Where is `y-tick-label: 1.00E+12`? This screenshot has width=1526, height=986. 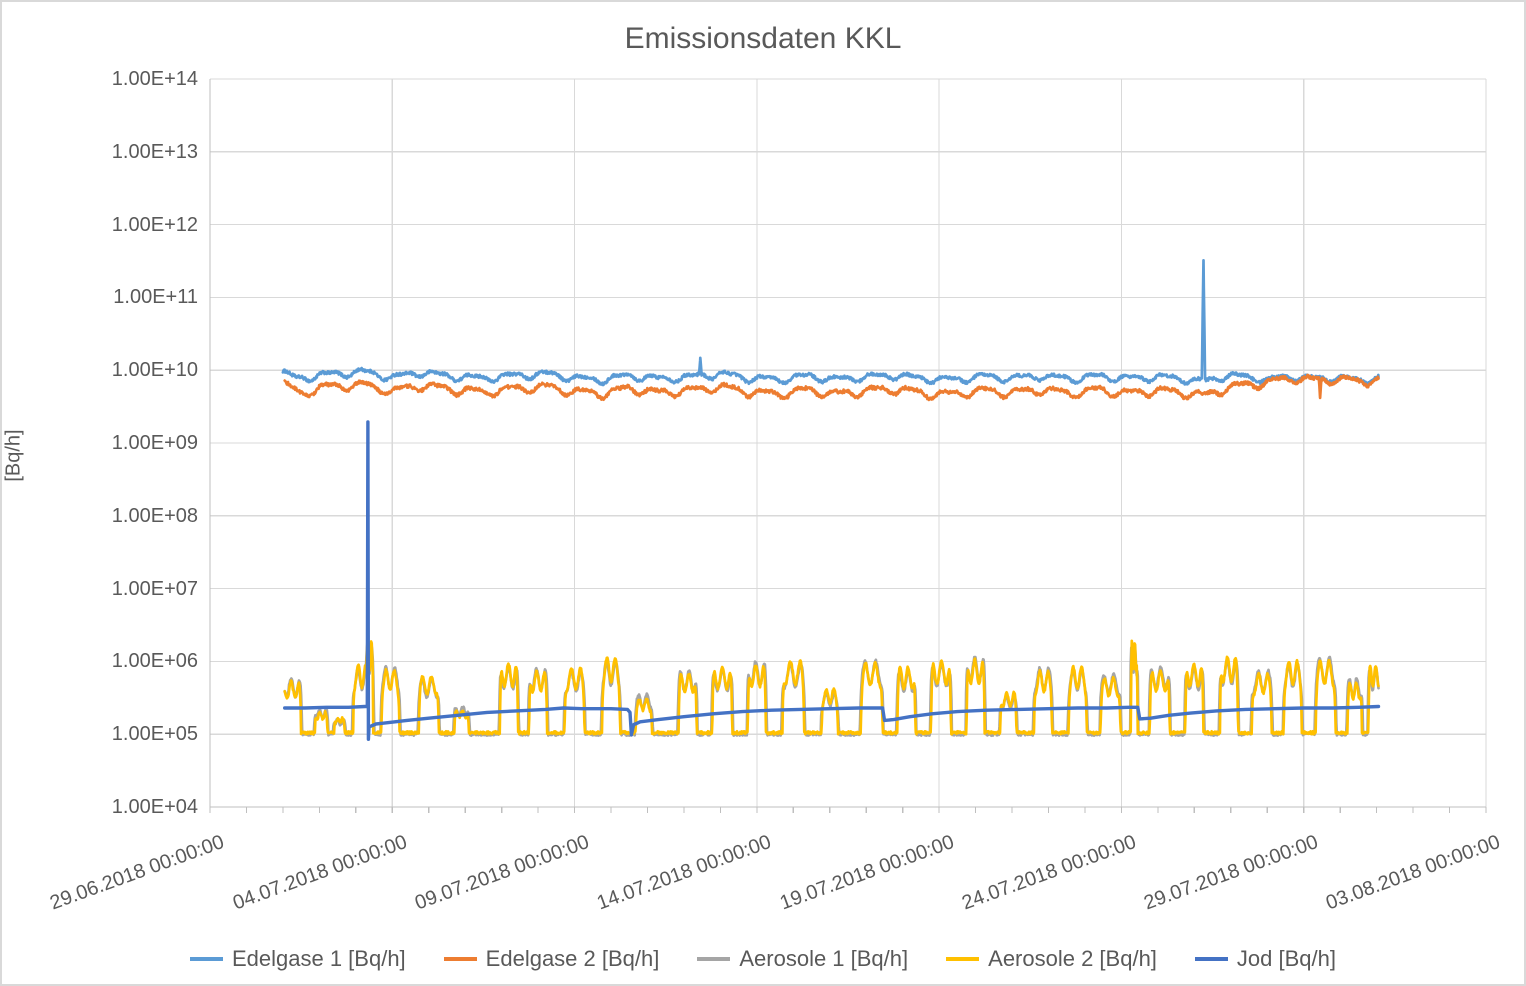
y-tick-label: 1.00E+12 is located at coordinates (154, 224).